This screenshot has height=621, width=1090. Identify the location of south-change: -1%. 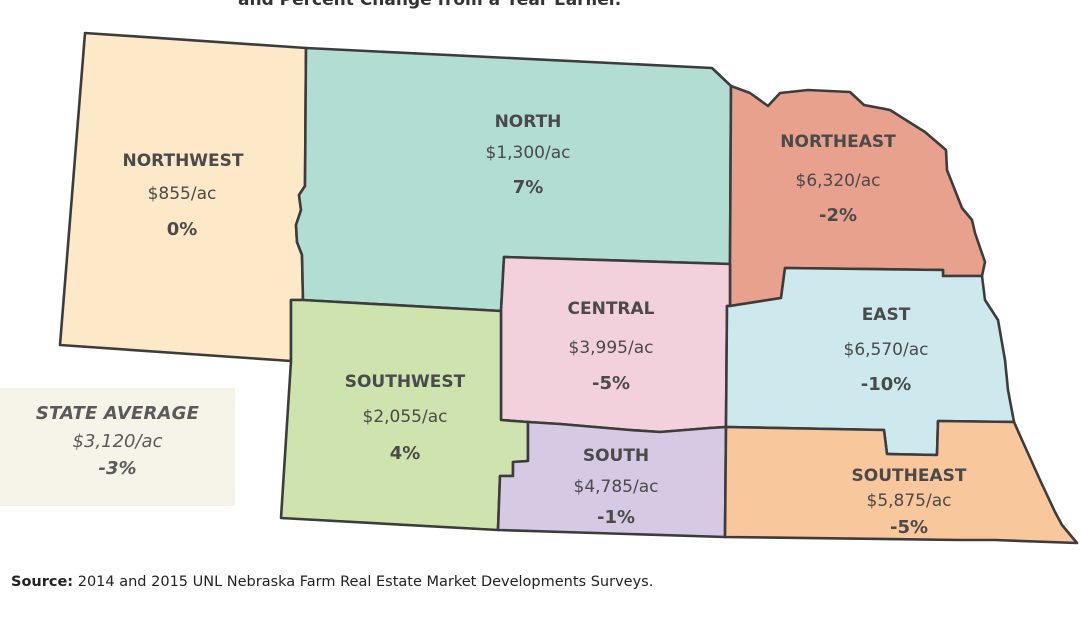
(616, 517).